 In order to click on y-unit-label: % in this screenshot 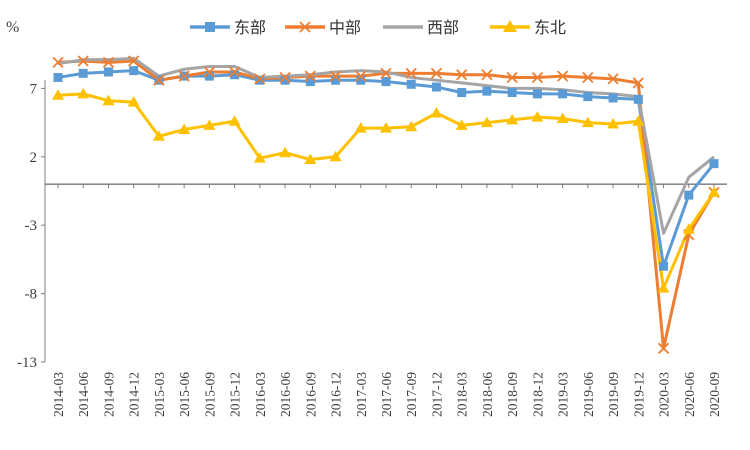, I will do `click(12, 27)`.